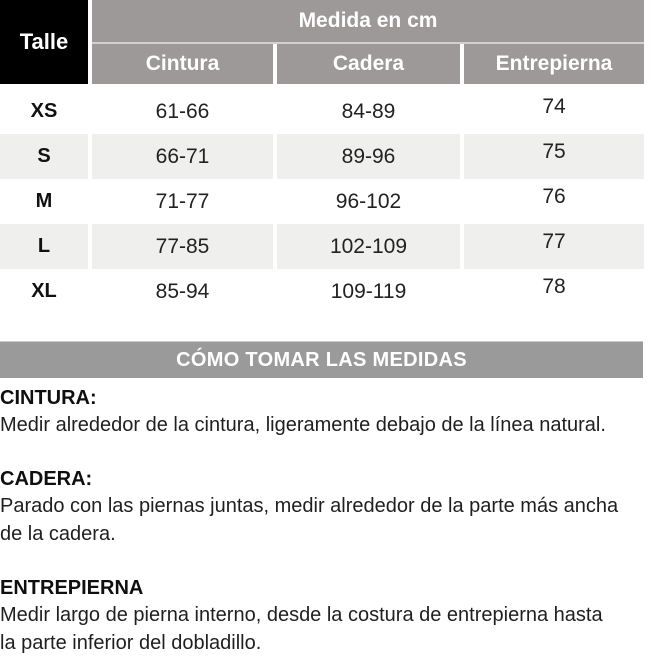 Image resolution: width=660 pixels, height=656 pixels. I want to click on section-line: de la cadera., so click(58, 534).